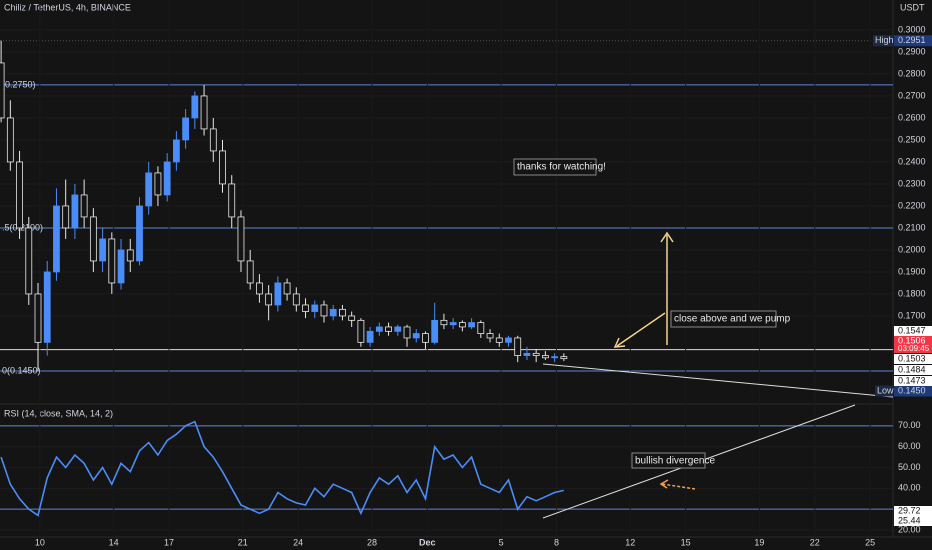 Image resolution: width=932 pixels, height=550 pixels. I want to click on y-tick-label: 0.2100, so click(912, 227).